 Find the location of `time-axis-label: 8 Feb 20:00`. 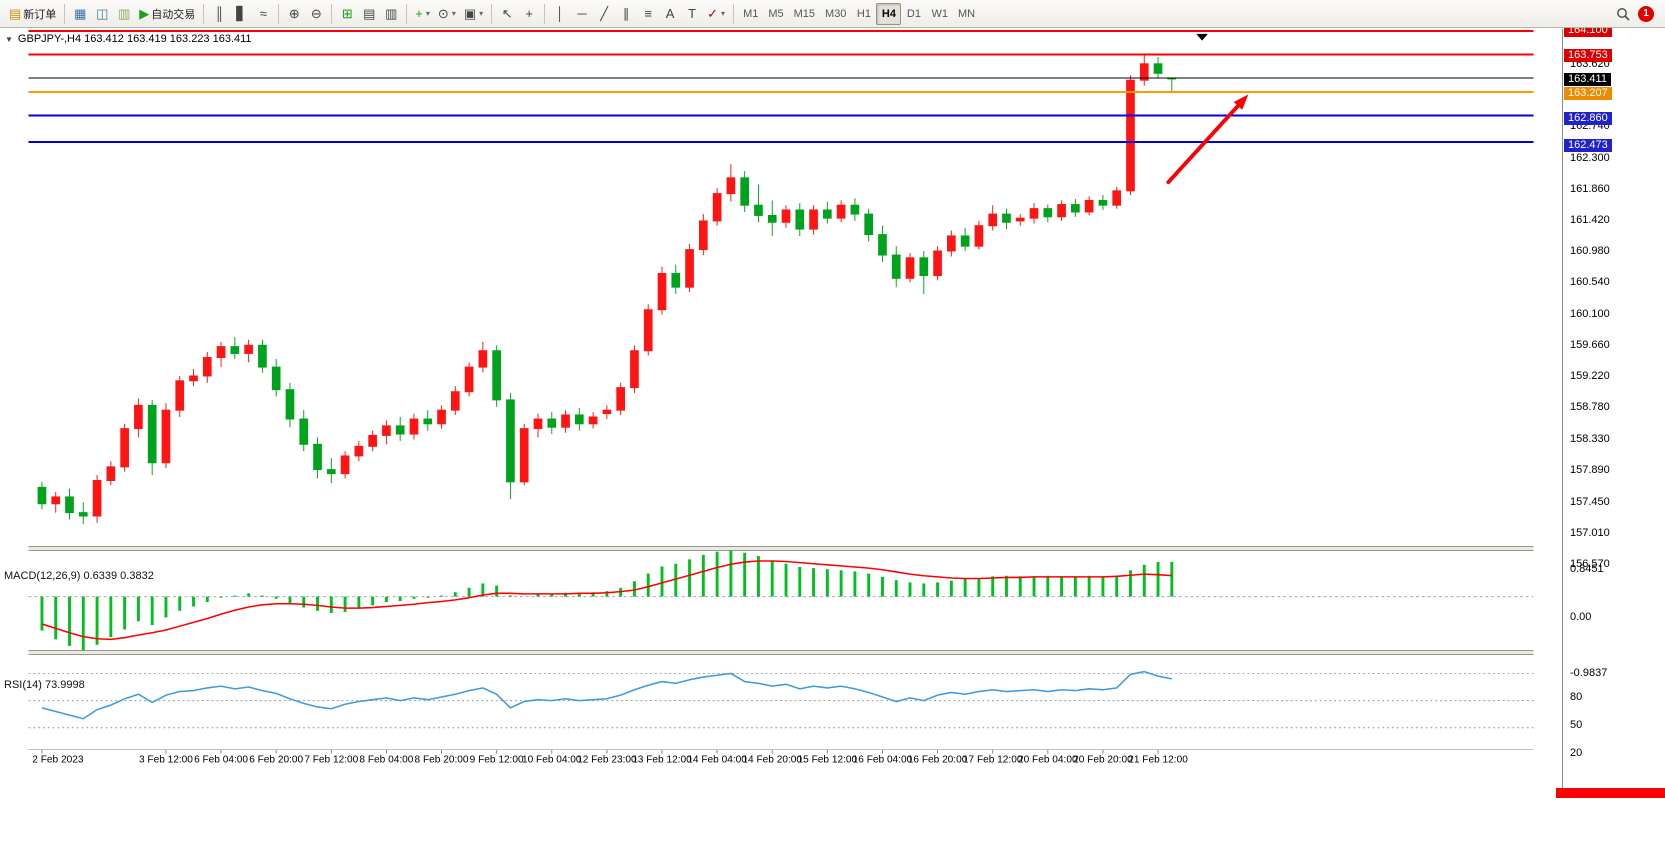

time-axis-label: 8 Feb 20:00 is located at coordinates (442, 759).